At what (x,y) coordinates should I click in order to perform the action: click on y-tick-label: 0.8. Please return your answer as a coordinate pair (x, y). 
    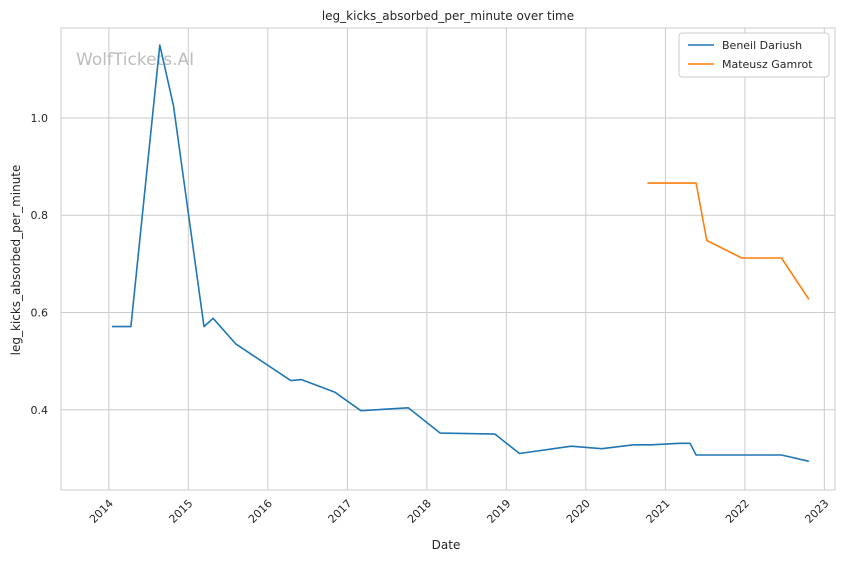
    Looking at the image, I should click on (40, 215).